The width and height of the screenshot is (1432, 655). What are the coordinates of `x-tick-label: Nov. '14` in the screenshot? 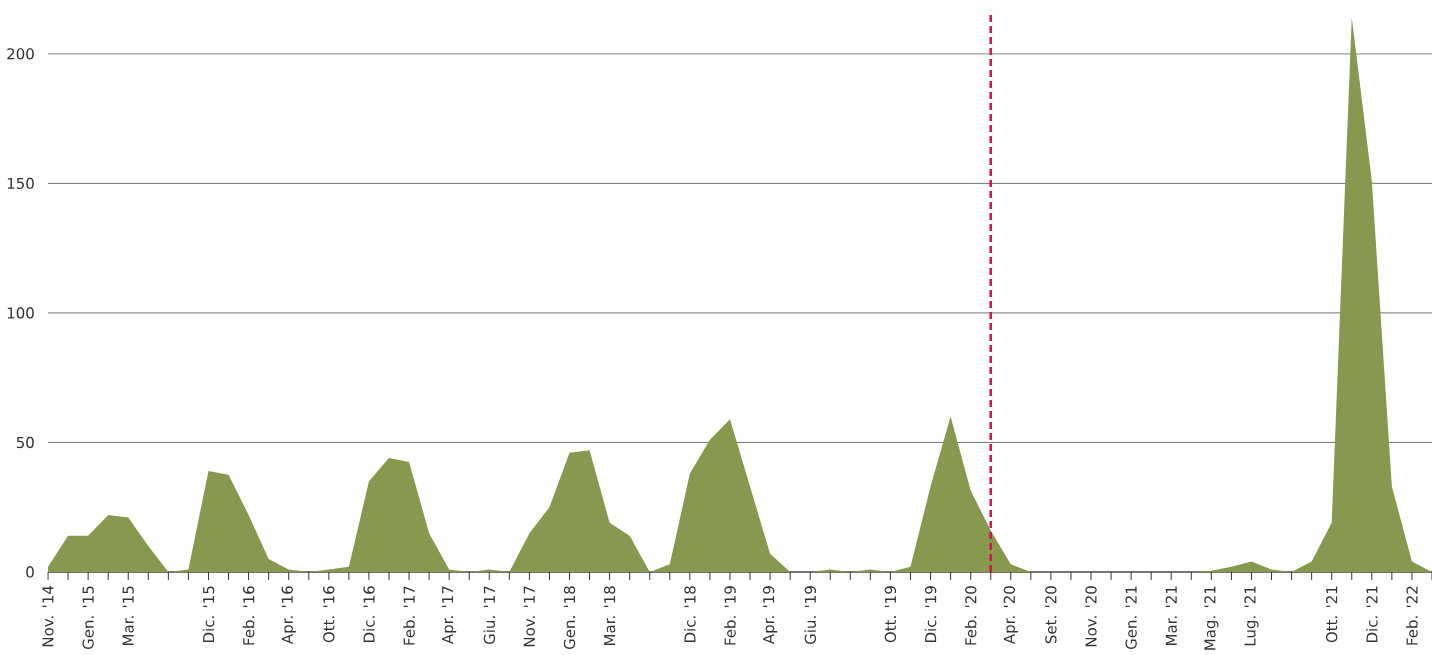 It's located at (48, 616).